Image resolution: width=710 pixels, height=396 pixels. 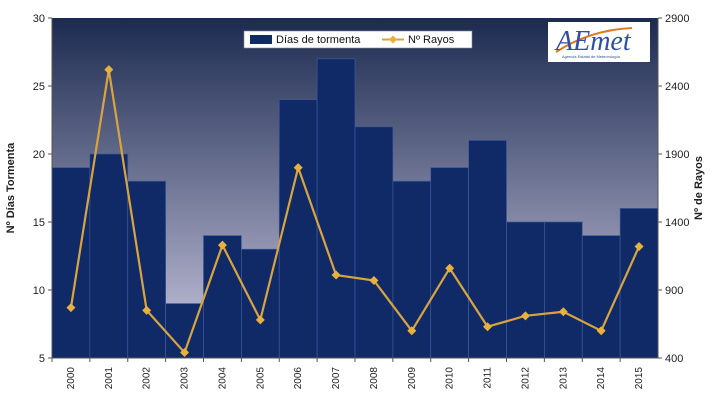 What do you see at coordinates (677, 87) in the screenshot?
I see `y2-tick-label-2400: 2400` at bounding box center [677, 87].